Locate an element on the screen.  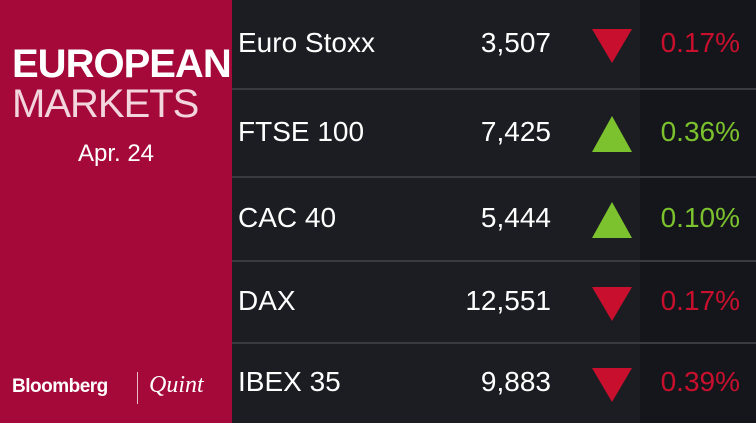
title: MARKETS is located at coordinates (105, 104).